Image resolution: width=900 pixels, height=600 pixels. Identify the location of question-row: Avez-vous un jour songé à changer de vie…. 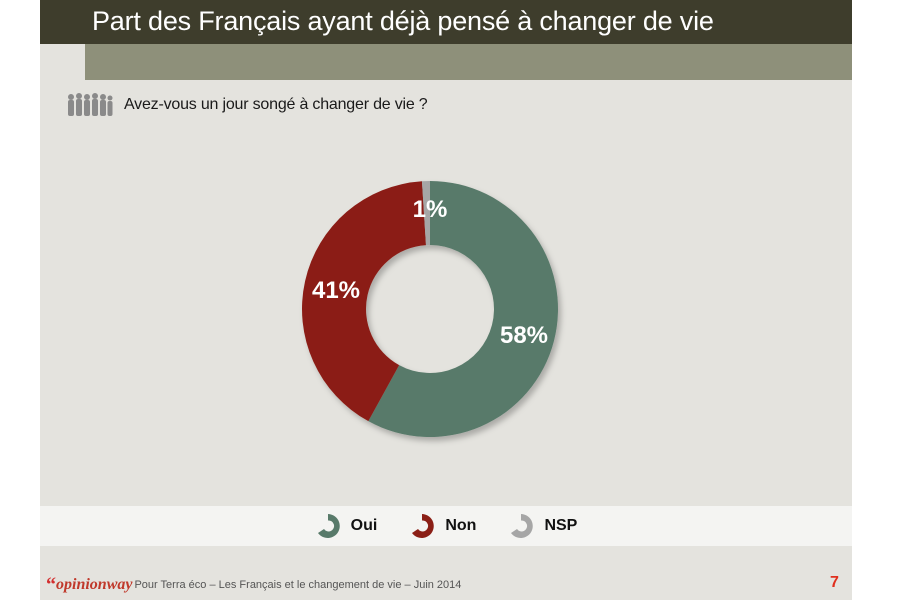
(247, 105).